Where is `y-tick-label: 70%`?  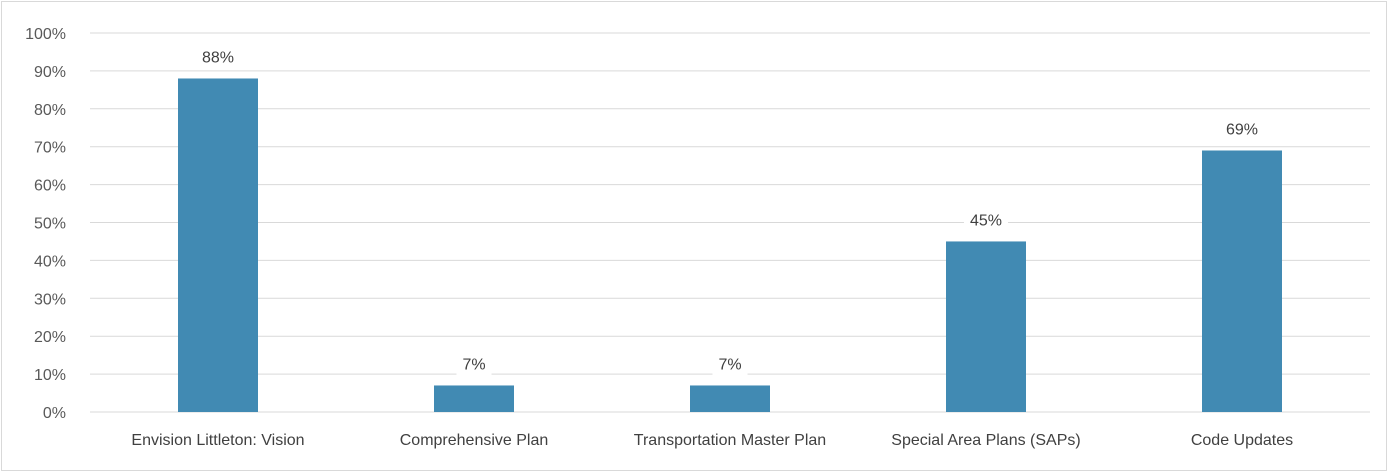 y-tick-label: 70% is located at coordinates (50, 148).